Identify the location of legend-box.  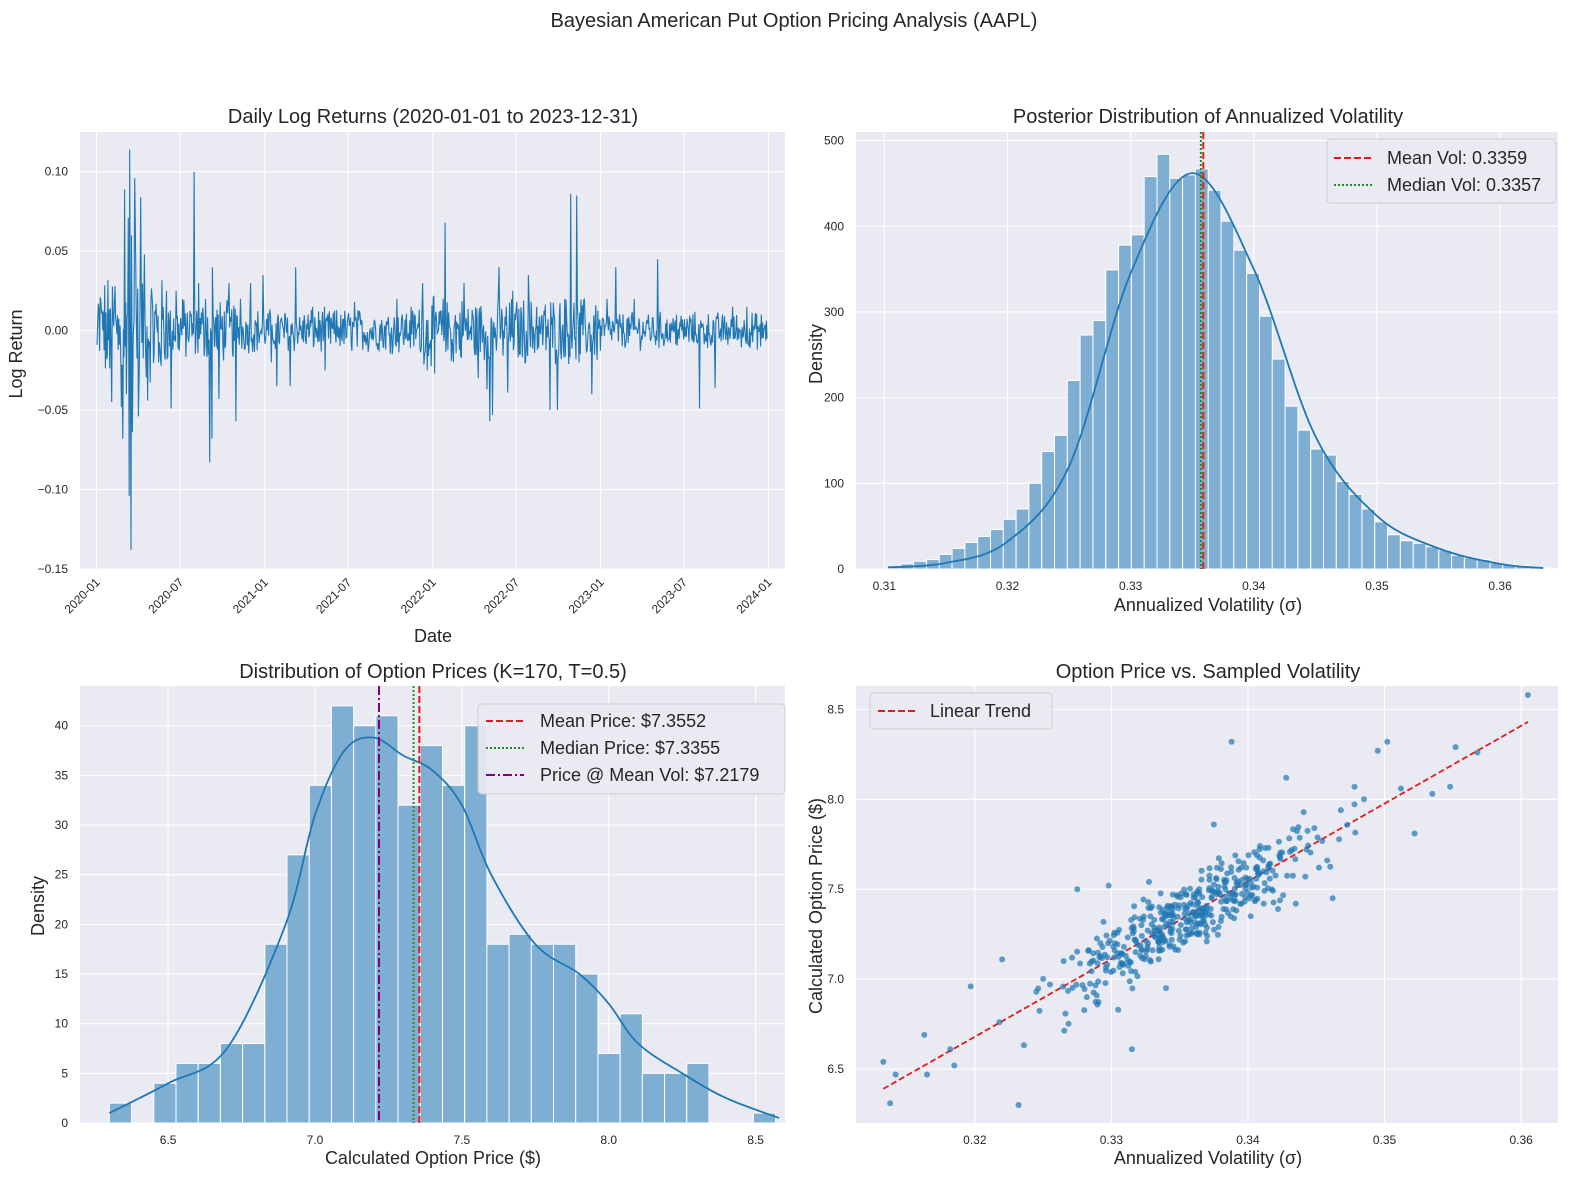
(1441, 171).